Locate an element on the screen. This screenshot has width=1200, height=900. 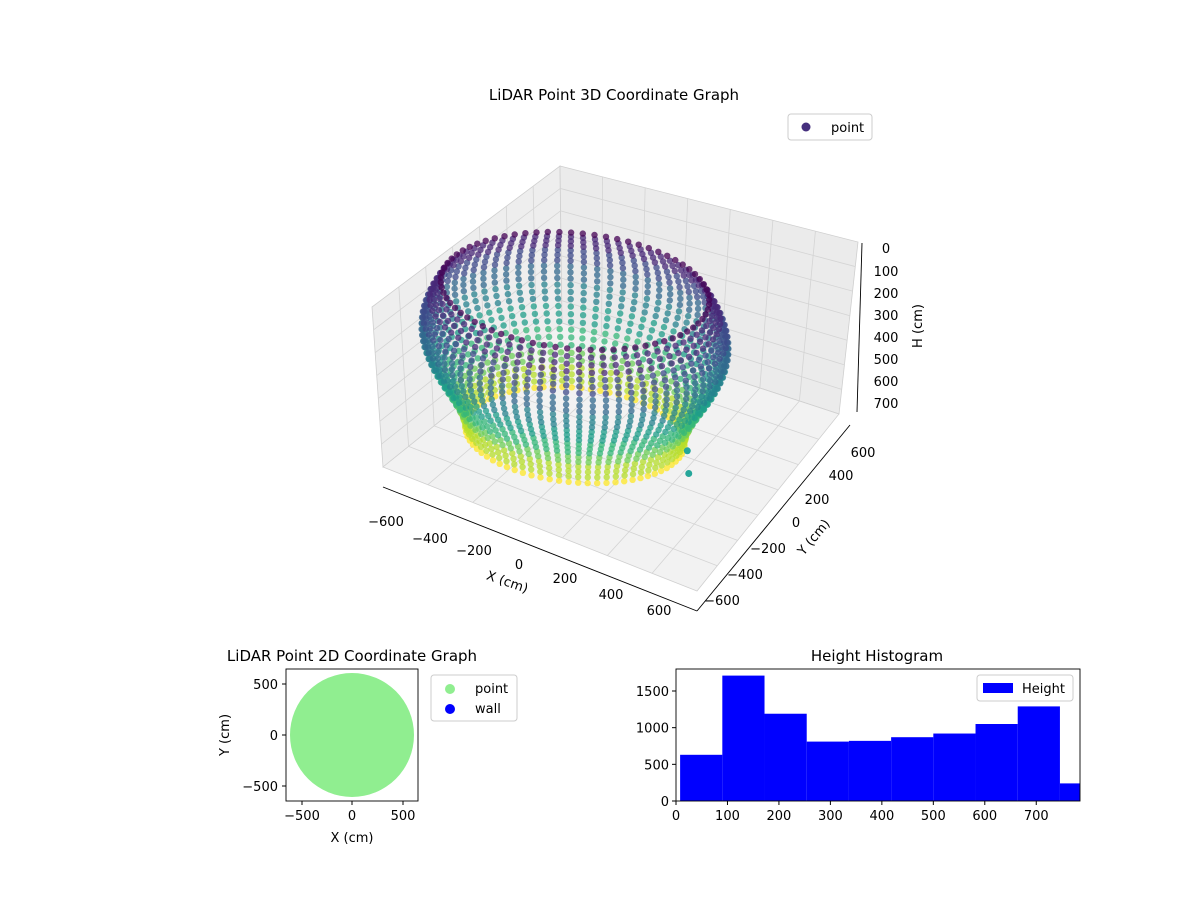
x-tick-label: 600 is located at coordinates (659, 611).